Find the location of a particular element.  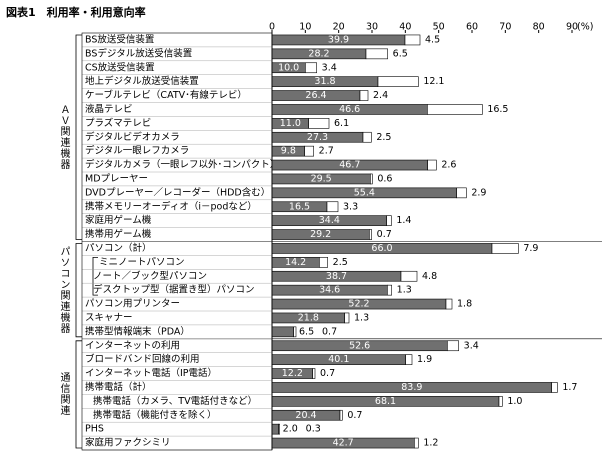

value-label: 1.4 is located at coordinates (403, 220).